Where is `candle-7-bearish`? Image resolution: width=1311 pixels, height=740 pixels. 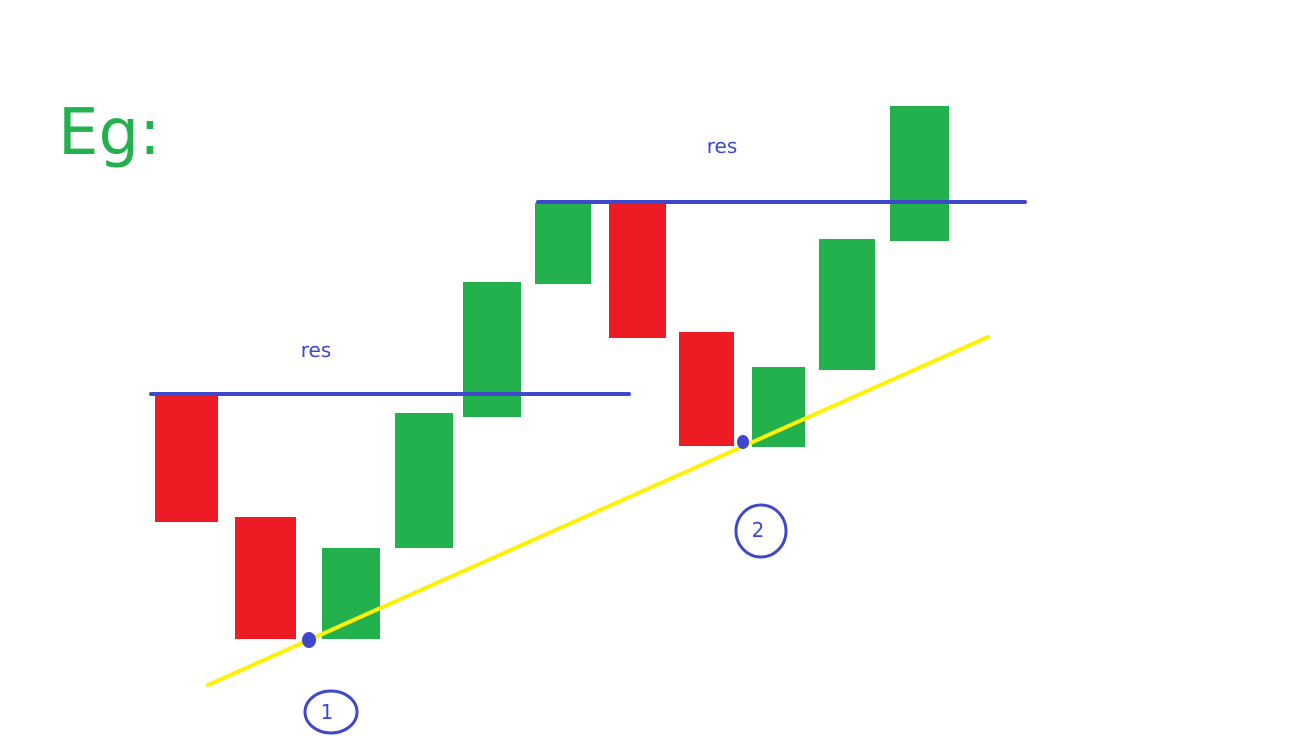 candle-7-bearish is located at coordinates (637, 270).